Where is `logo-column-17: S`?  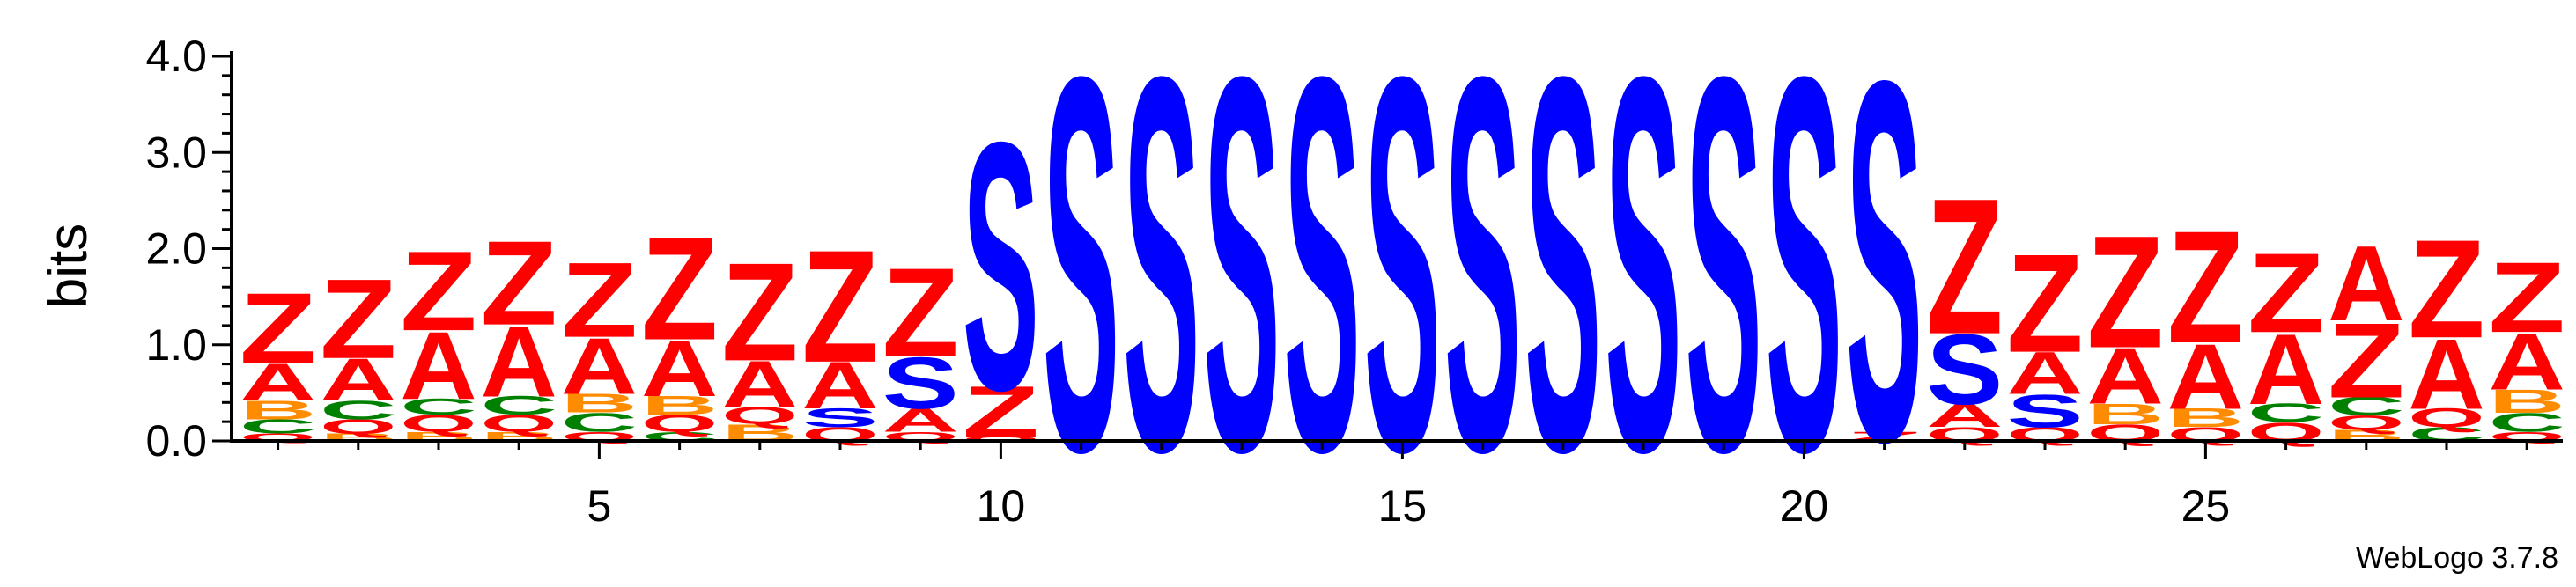 logo-column-17: S is located at coordinates (1562, 281).